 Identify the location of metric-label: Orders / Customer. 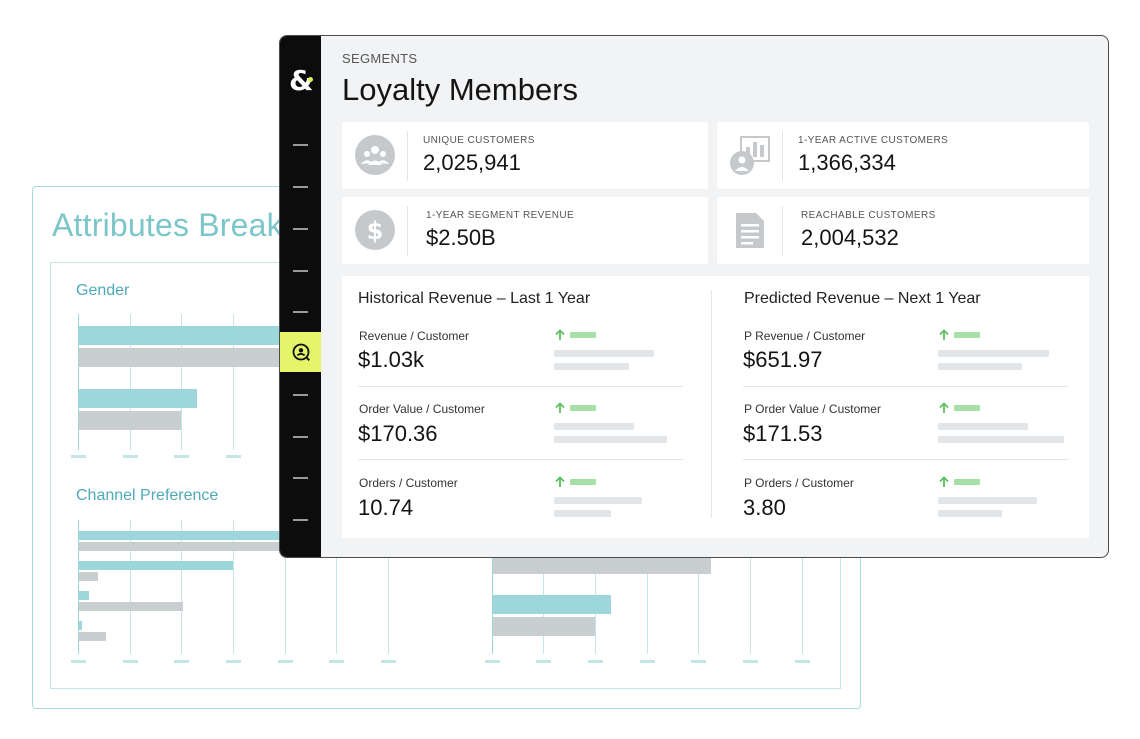
(408, 483).